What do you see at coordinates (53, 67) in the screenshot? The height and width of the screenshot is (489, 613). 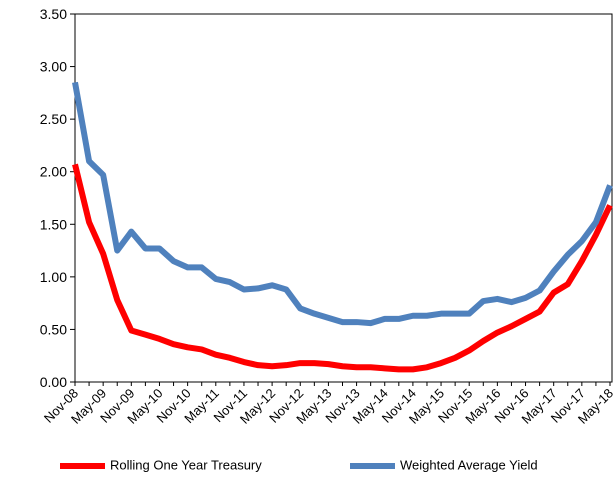 I see `y-tick-label: 3.00` at bounding box center [53, 67].